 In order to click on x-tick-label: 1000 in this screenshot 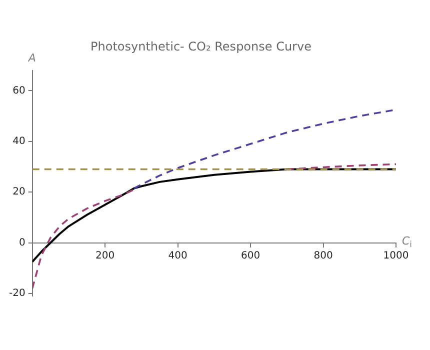, I will do `click(396, 256)`.